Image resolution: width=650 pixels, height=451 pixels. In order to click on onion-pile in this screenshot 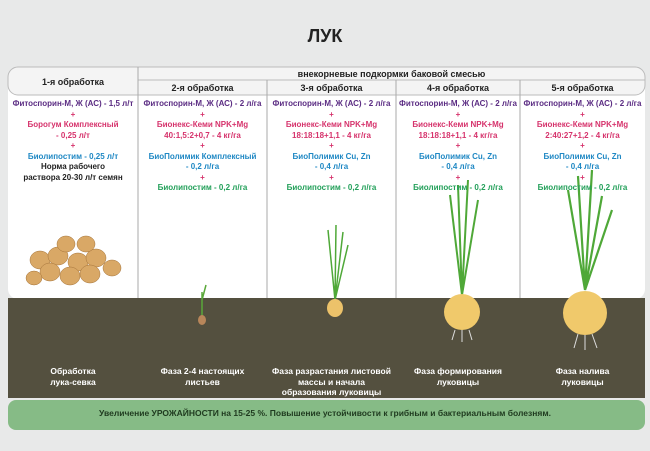, I will do `click(73, 260)`.